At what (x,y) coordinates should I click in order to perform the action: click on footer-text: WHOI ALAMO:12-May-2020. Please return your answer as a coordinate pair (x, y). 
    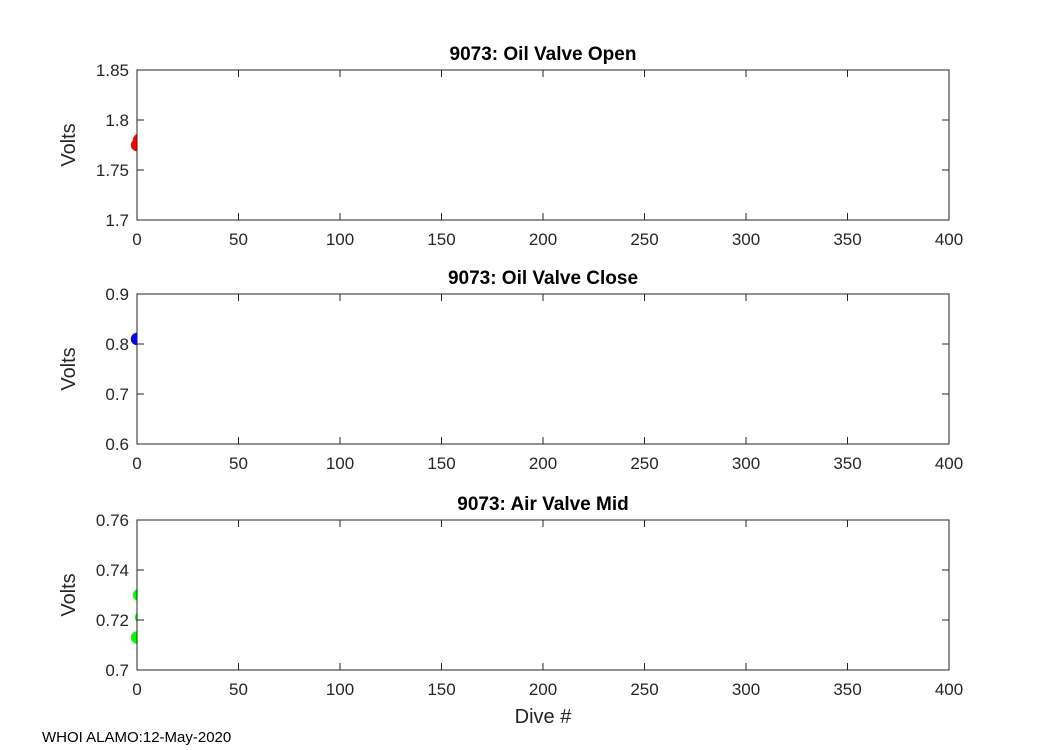
    Looking at the image, I should click on (136, 737).